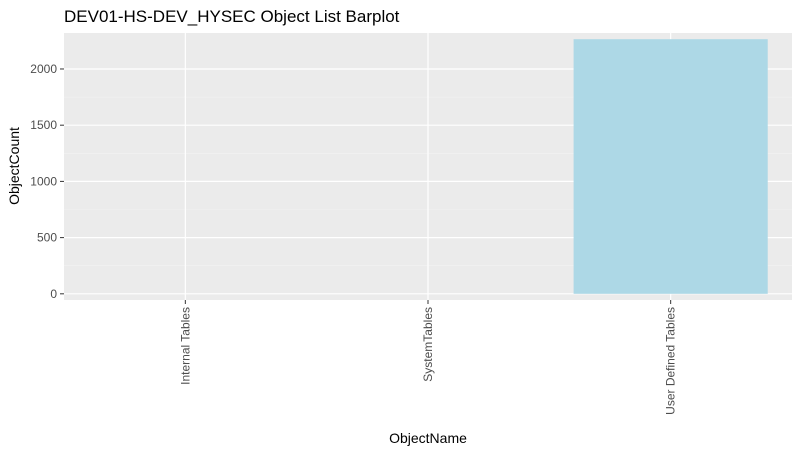  What do you see at coordinates (53, 294) in the screenshot?
I see `y-tick-label: 0` at bounding box center [53, 294].